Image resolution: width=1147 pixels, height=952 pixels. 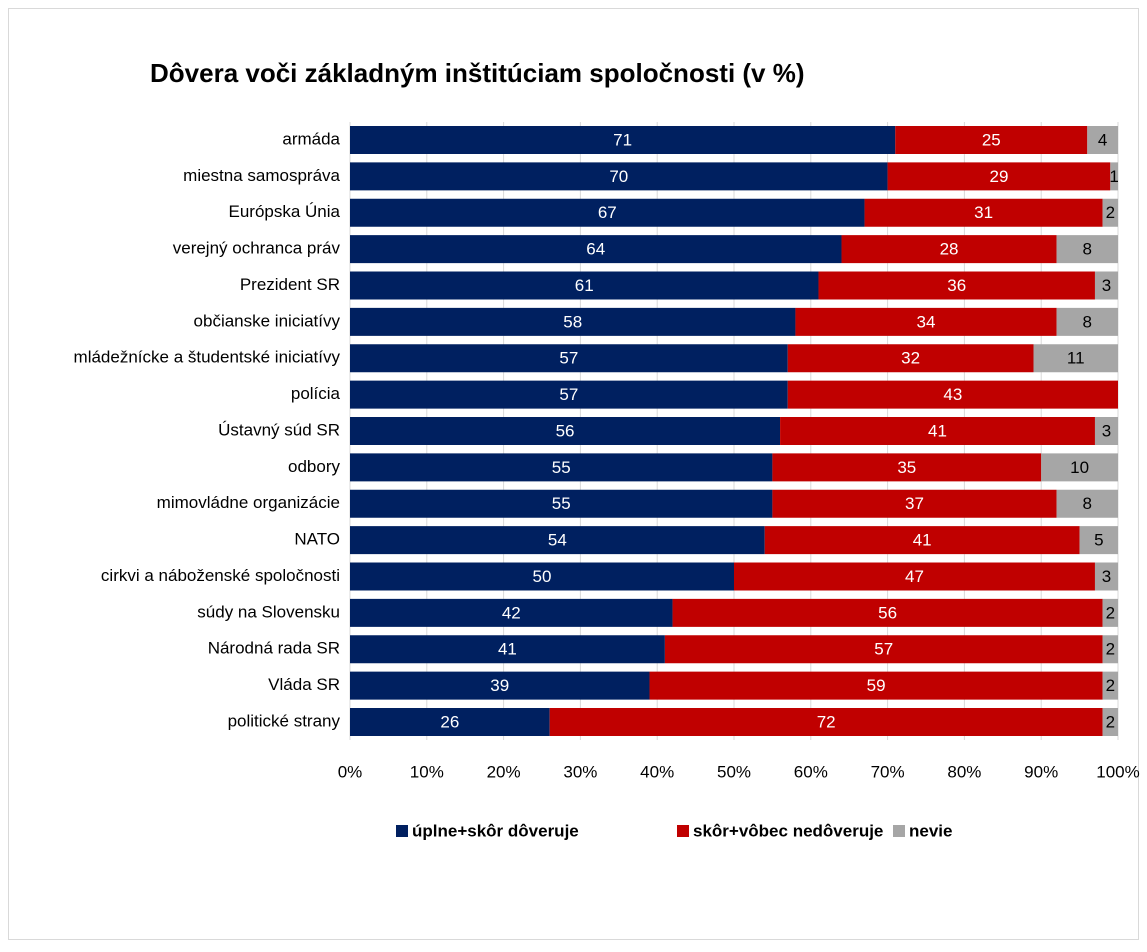 I want to click on value-label: 56, so click(x=887, y=612).